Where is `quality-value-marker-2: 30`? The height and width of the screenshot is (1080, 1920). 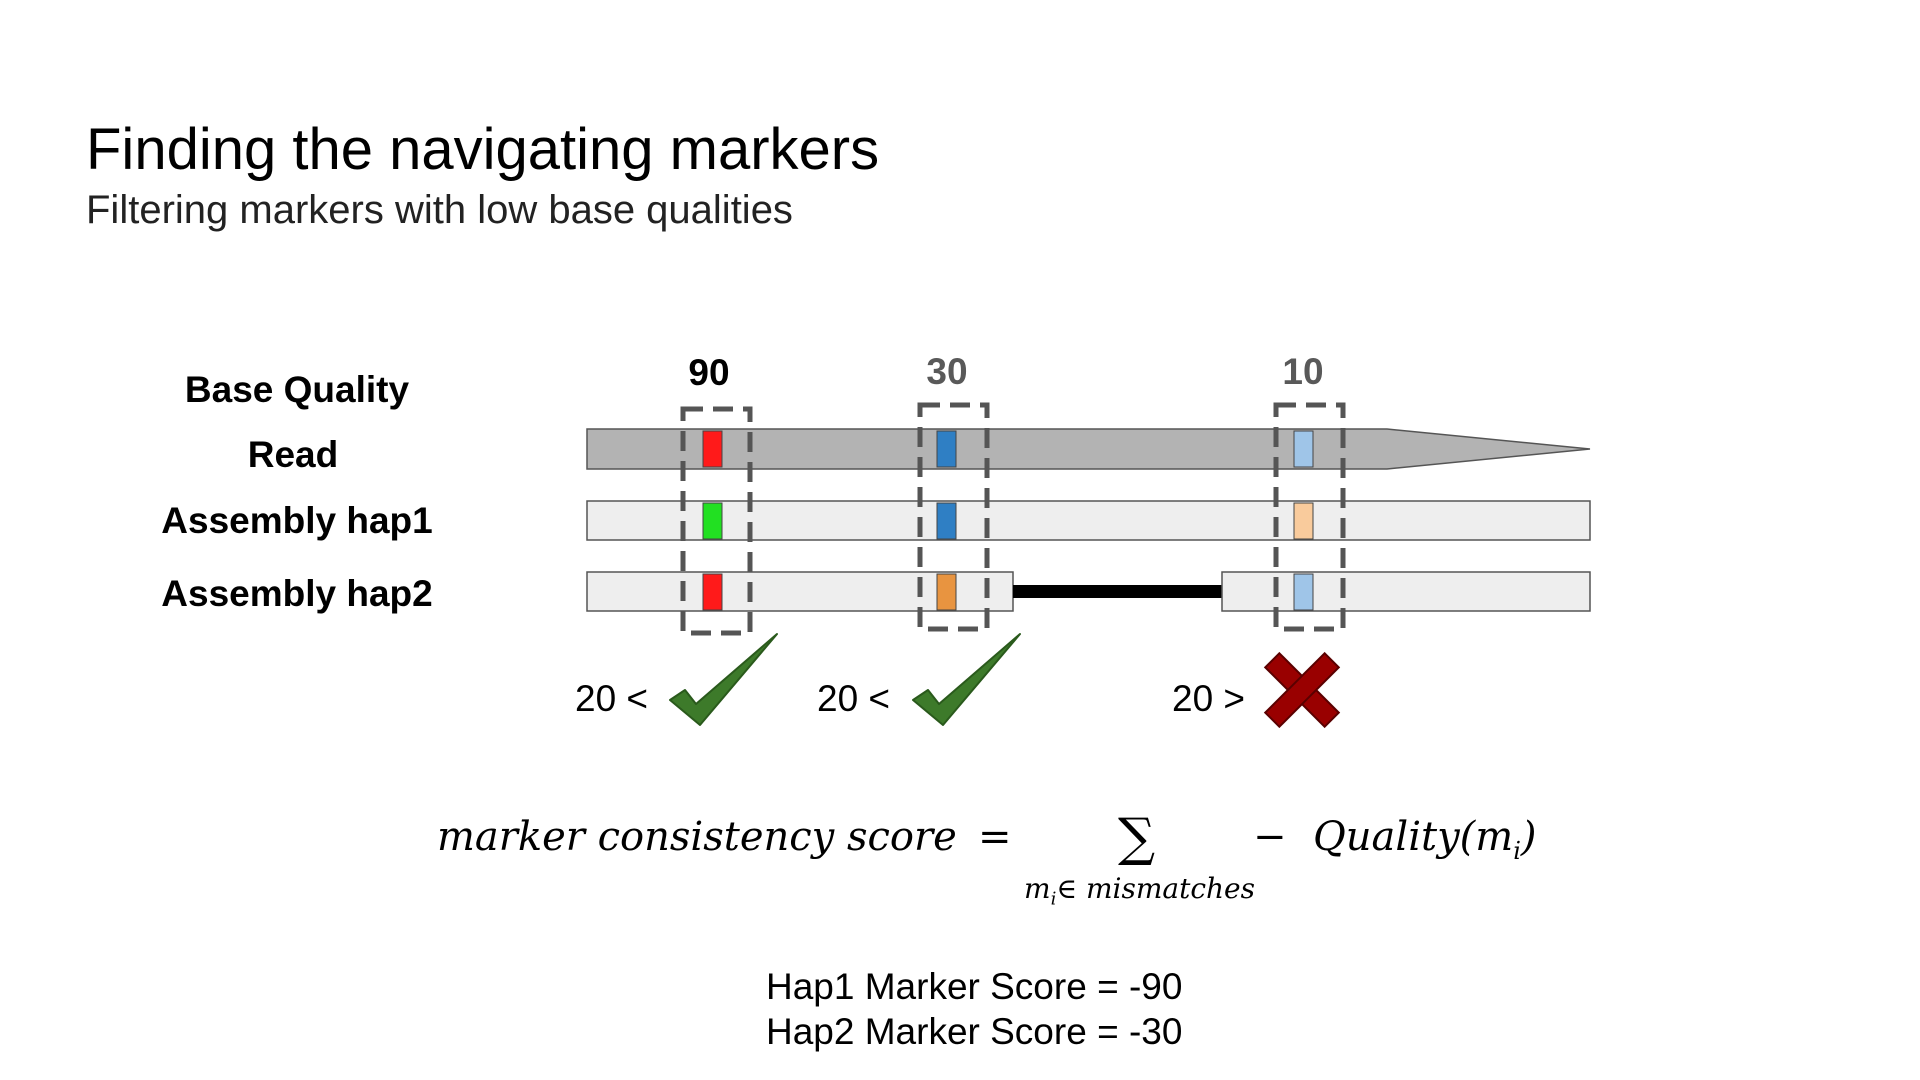 quality-value-marker-2: 30 is located at coordinates (947, 371).